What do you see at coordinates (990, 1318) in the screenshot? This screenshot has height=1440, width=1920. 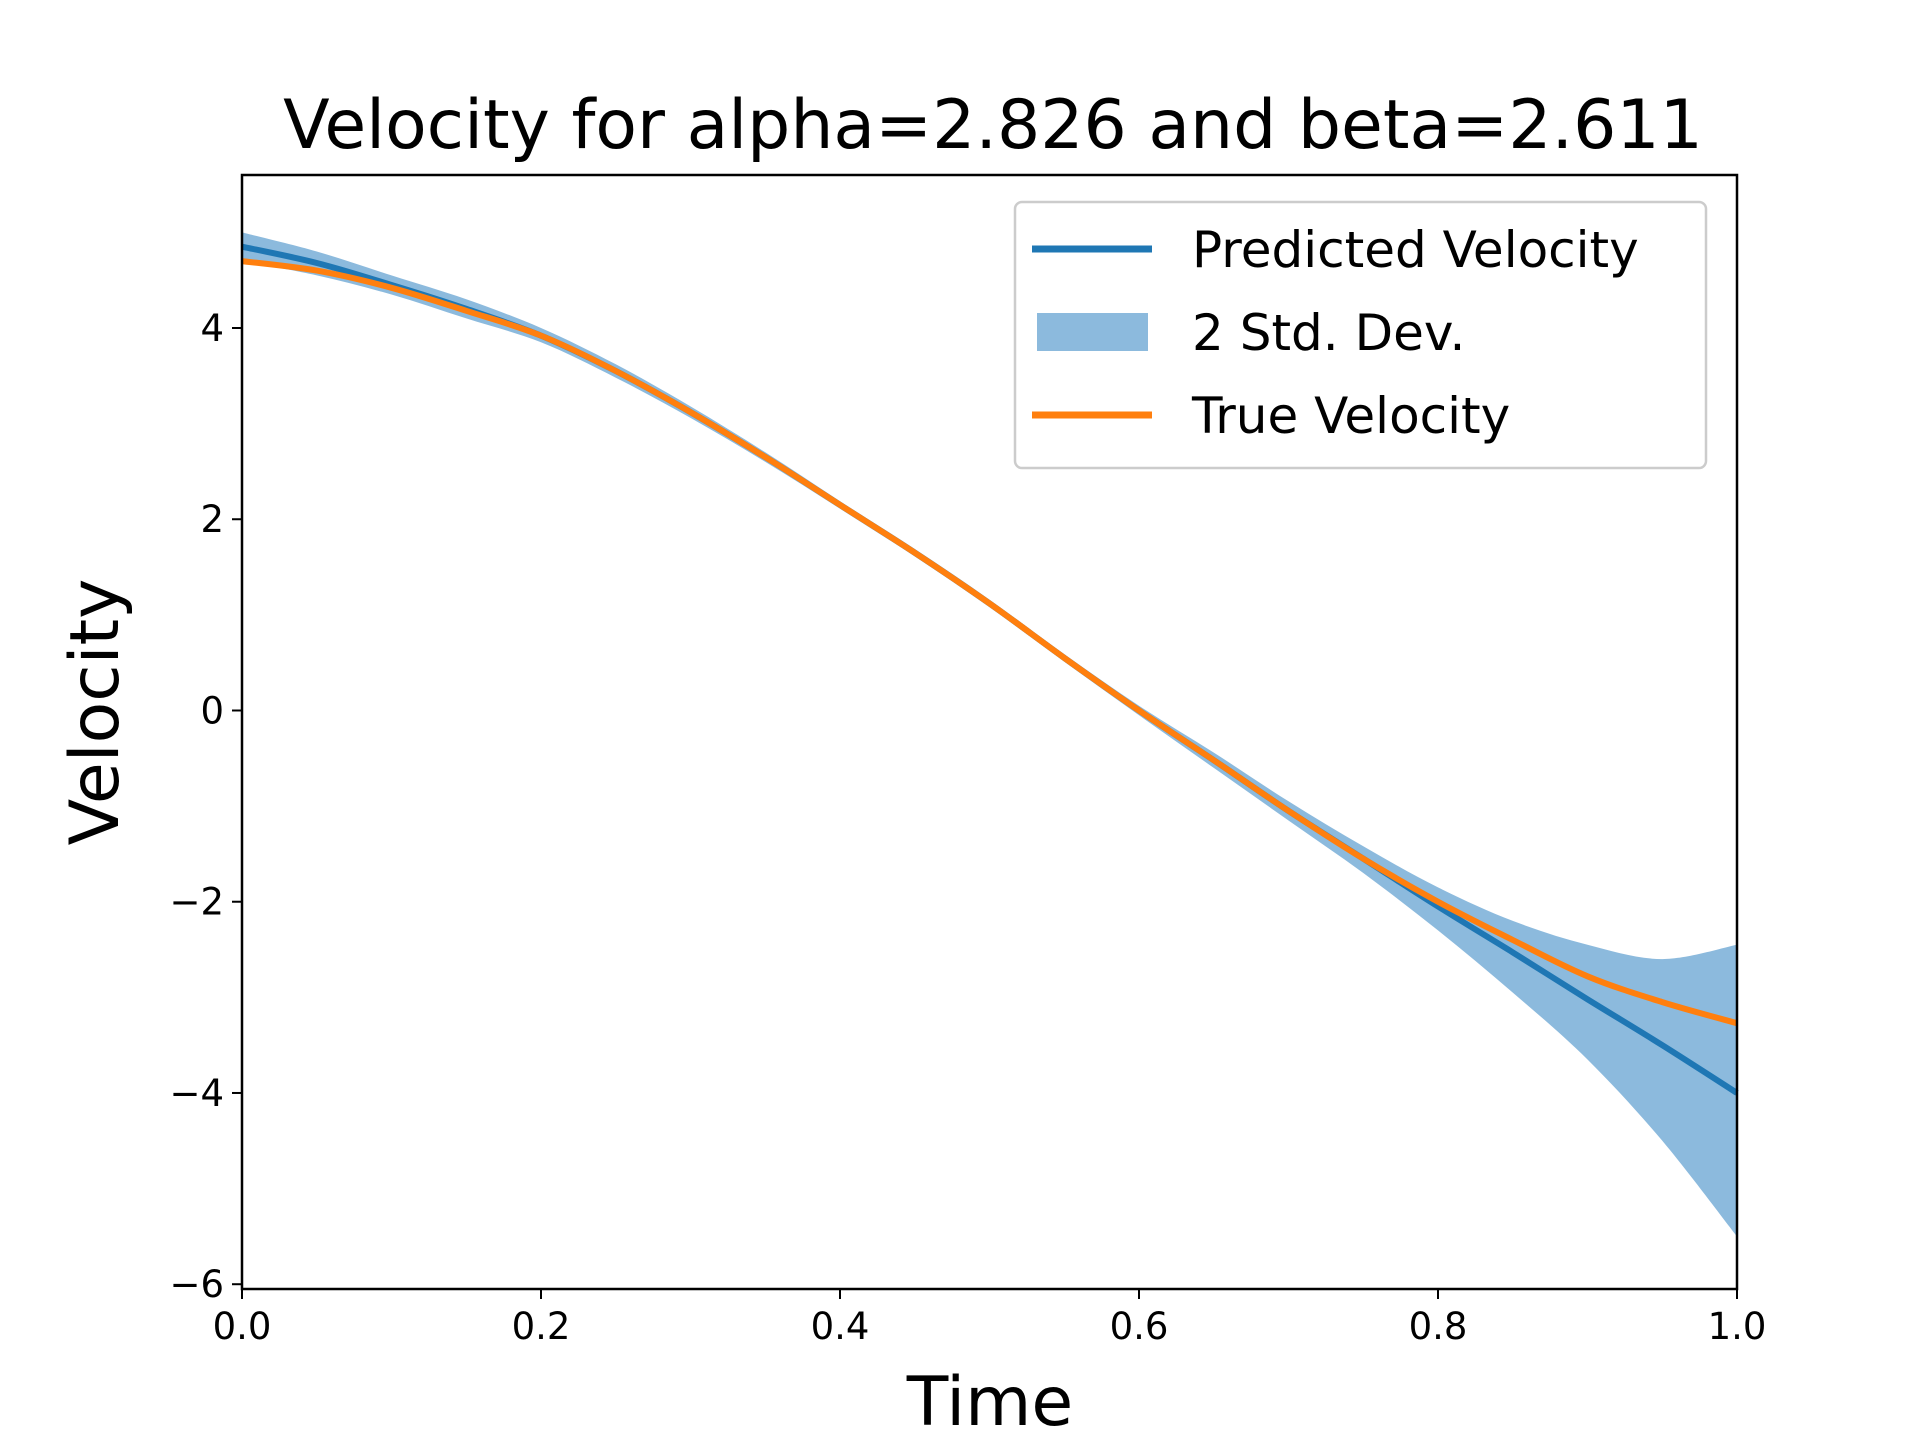 I see `x-axis-ticks: 0.0 0.2 0.4 0.6 0.8 1.0` at bounding box center [990, 1318].